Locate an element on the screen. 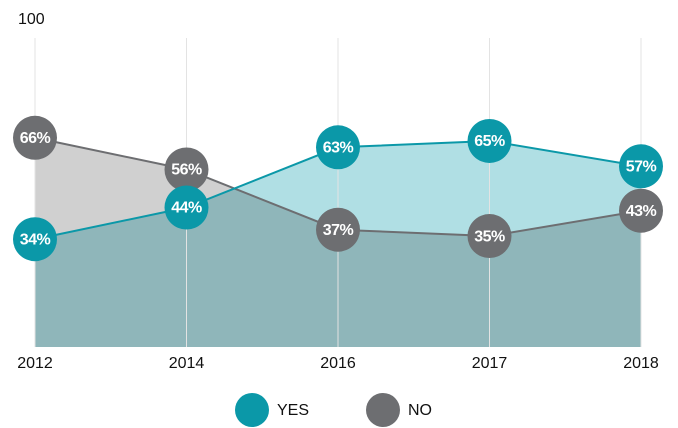 This screenshot has height=428, width=678. value-label: 56% is located at coordinates (186, 170).